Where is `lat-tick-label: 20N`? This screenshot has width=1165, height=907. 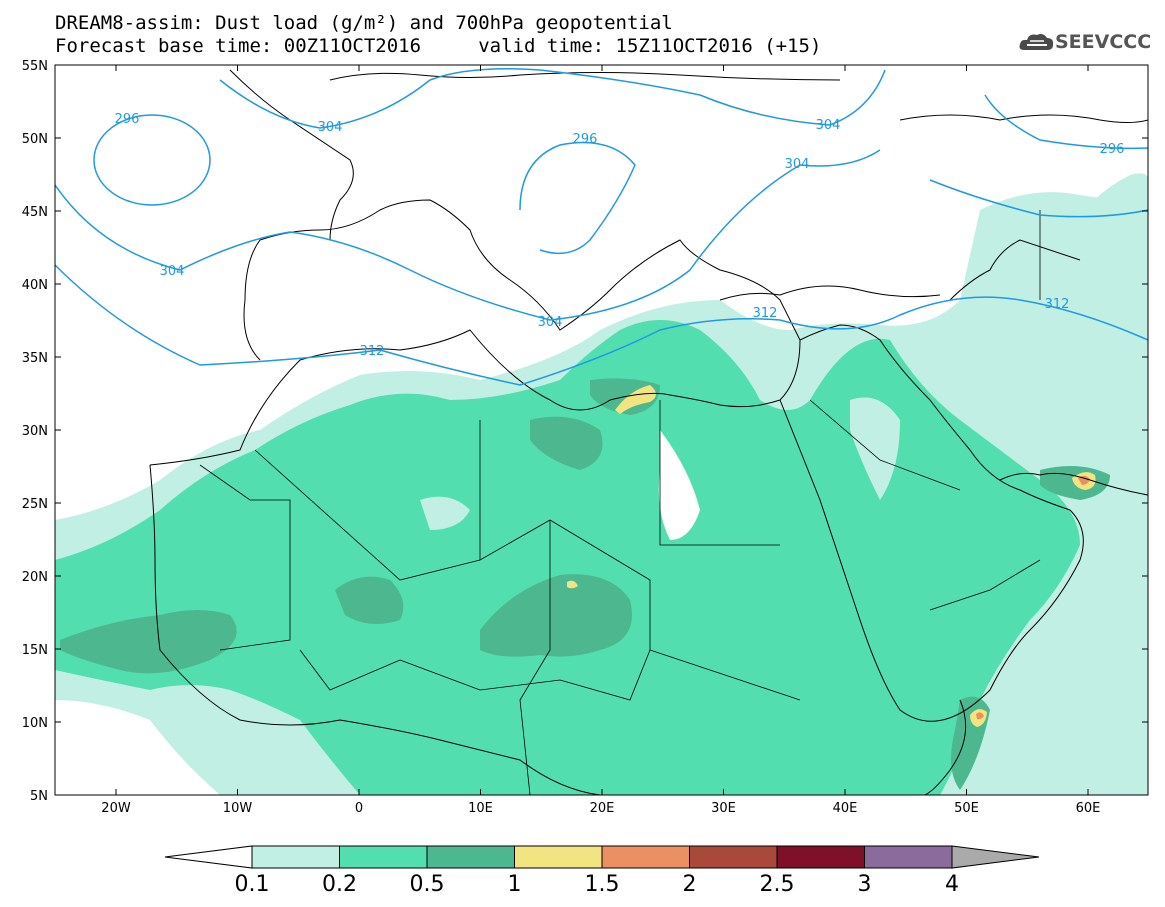 lat-tick-label: 20N is located at coordinates (35, 577).